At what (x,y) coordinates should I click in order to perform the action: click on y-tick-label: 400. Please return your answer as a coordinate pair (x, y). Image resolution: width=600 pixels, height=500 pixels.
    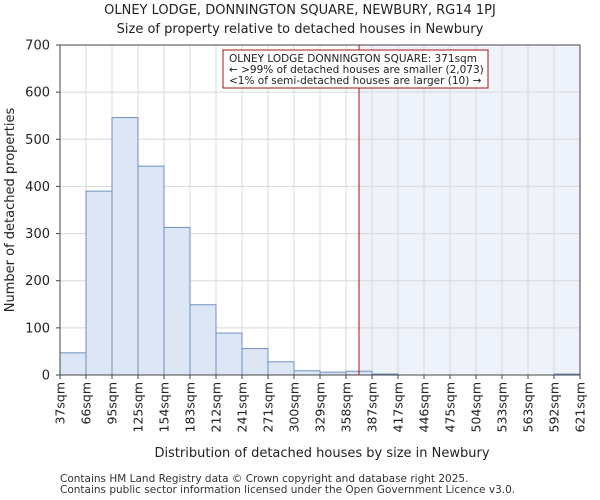
    Looking at the image, I should click on (37, 187).